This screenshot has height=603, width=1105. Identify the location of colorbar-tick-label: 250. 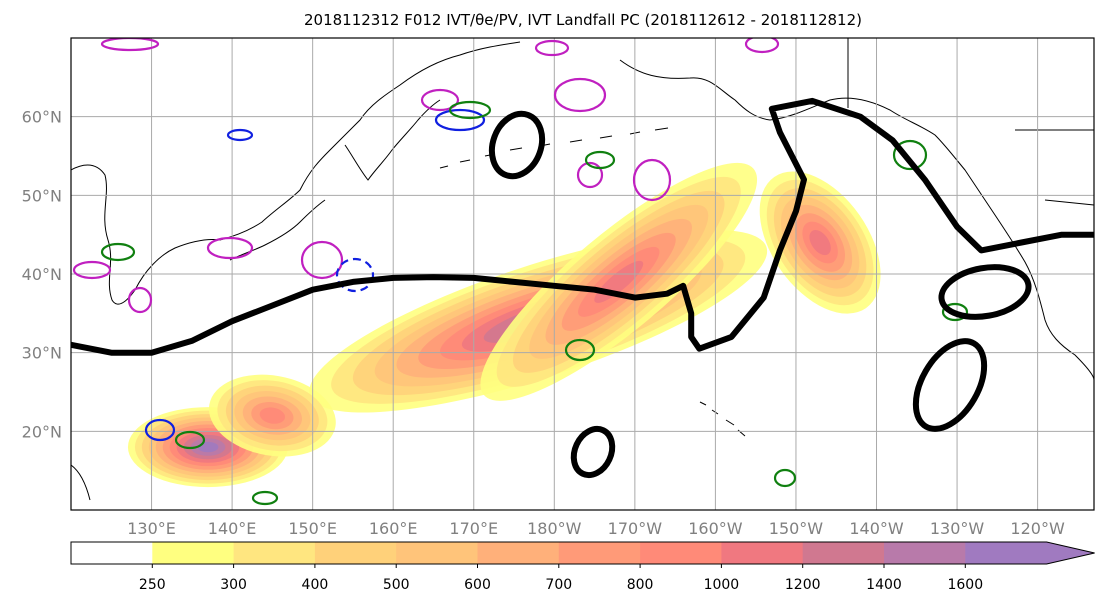
(152, 585).